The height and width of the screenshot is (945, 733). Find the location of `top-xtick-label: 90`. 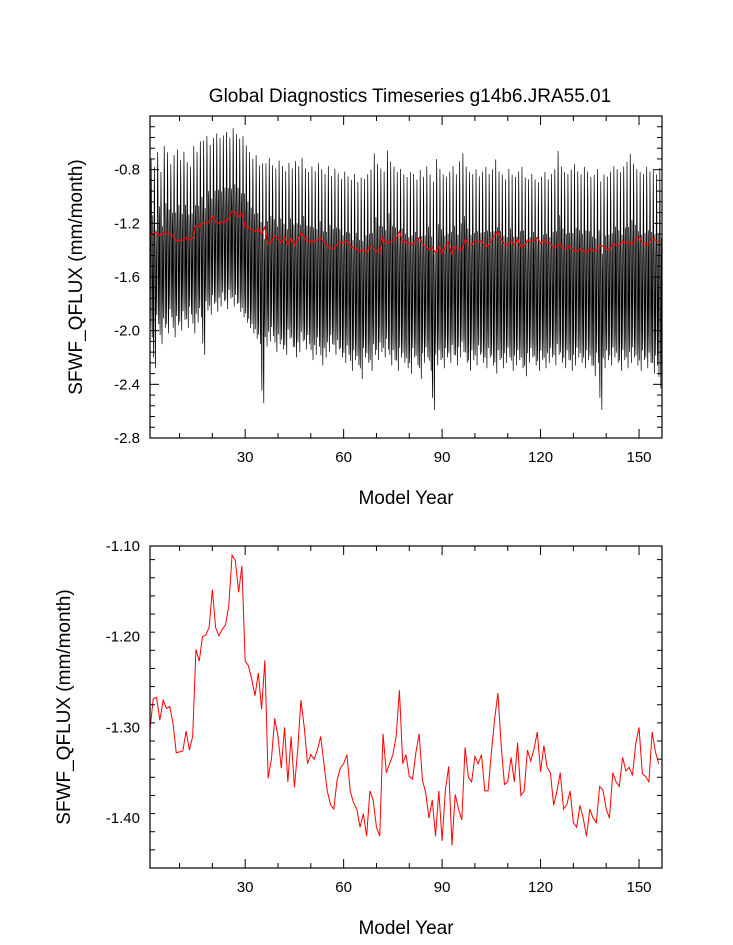

top-xtick-label: 90 is located at coordinates (442, 457).